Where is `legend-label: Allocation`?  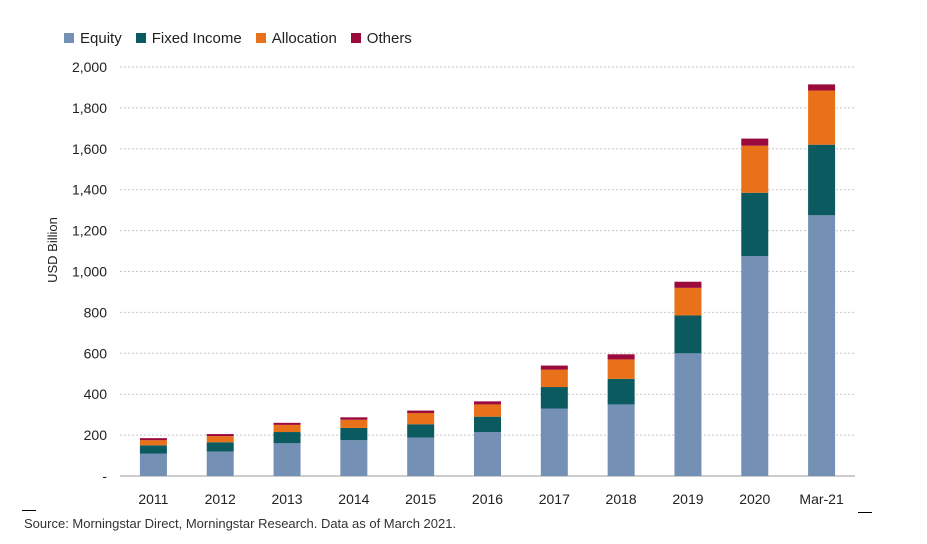 legend-label: Allocation is located at coordinates (304, 38).